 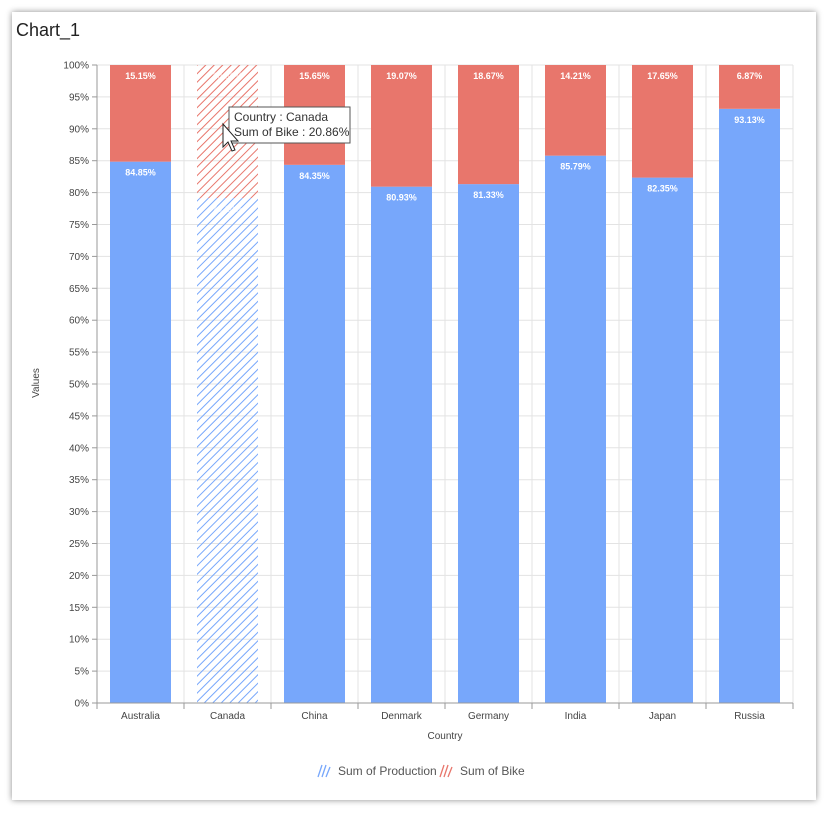 What do you see at coordinates (82, 672) in the screenshot?
I see `y-tick-label: 5%` at bounding box center [82, 672].